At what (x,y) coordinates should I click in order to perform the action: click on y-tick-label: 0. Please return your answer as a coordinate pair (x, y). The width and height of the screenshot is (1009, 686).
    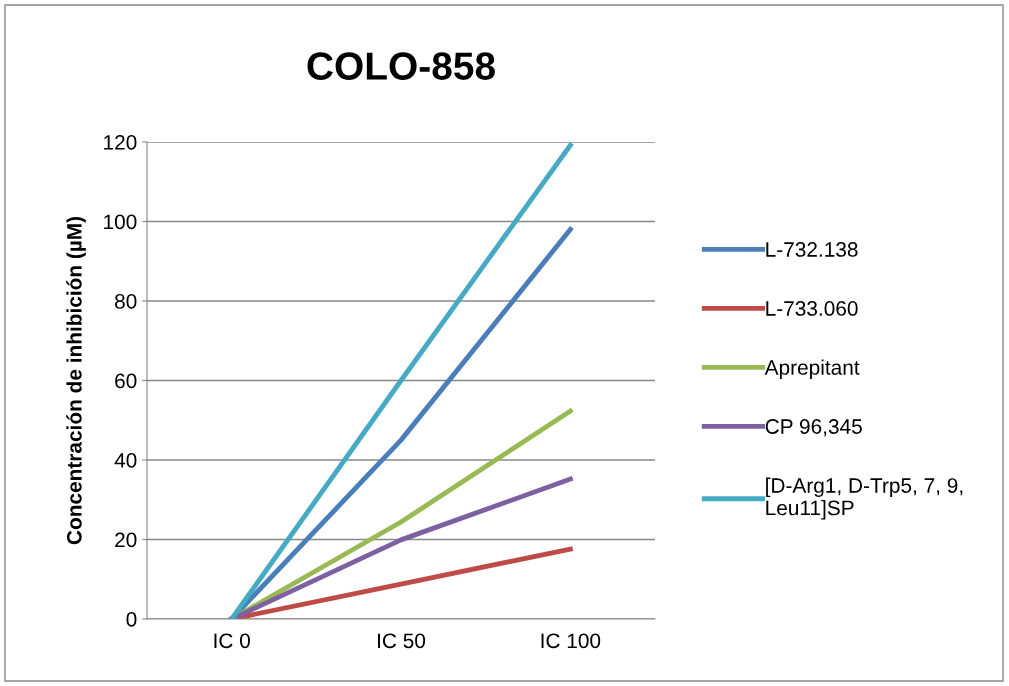
    Looking at the image, I should click on (131, 619).